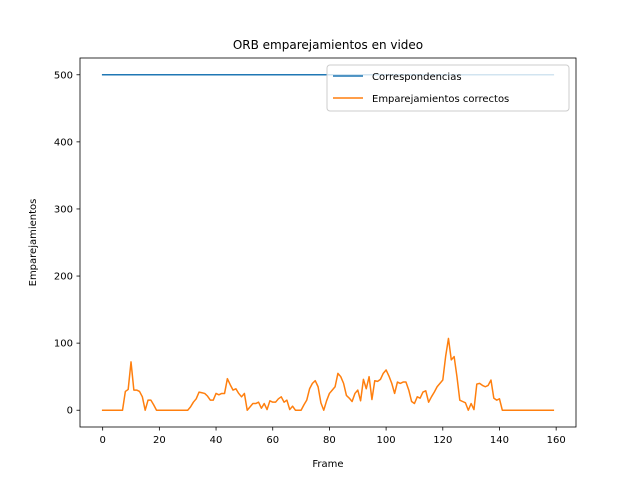 The image size is (640, 480). Describe the element at coordinates (63, 344) in the screenshot. I see `y-tick-label: 100` at that location.